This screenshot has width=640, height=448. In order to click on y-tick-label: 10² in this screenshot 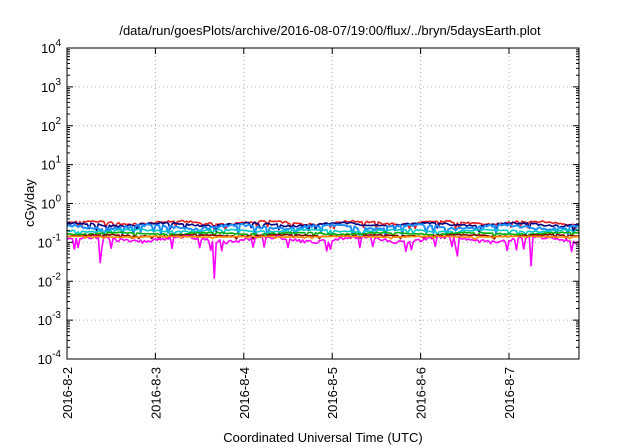, I will do `click(51, 125)`.